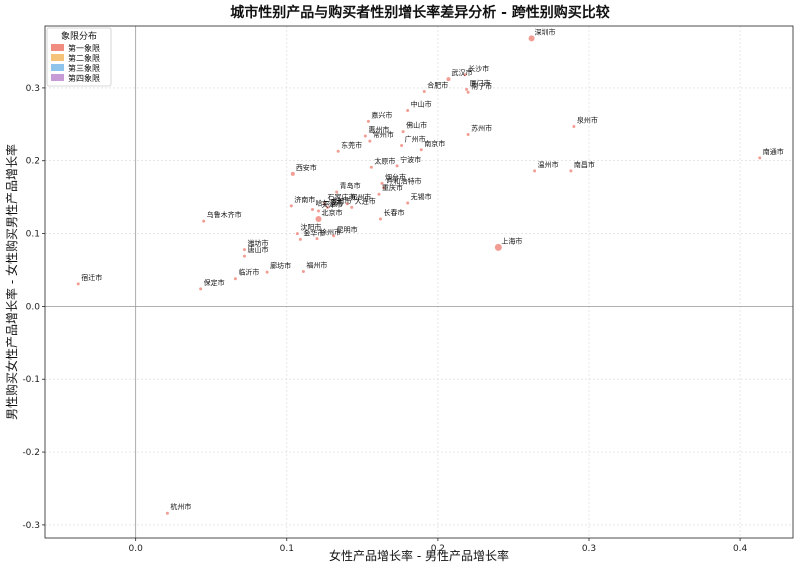 This screenshot has height=569, width=800. What do you see at coordinates (31, 380) in the screenshot?
I see `y-tick-label: -0.1` at bounding box center [31, 380].